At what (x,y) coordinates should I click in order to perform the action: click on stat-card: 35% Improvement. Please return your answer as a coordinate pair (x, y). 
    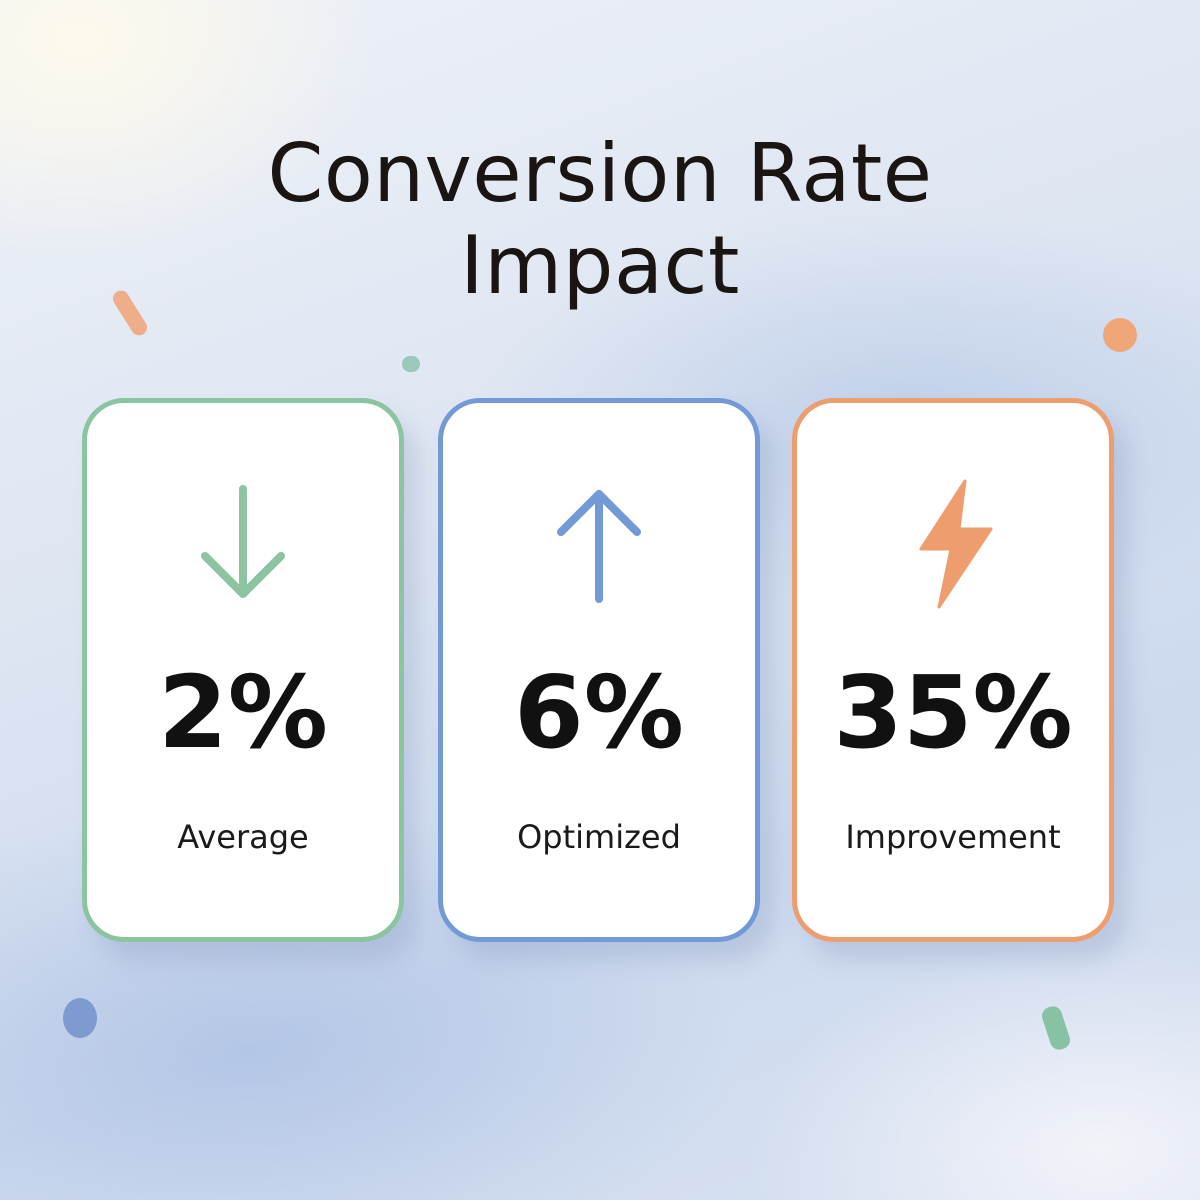
    Looking at the image, I should click on (953, 670).